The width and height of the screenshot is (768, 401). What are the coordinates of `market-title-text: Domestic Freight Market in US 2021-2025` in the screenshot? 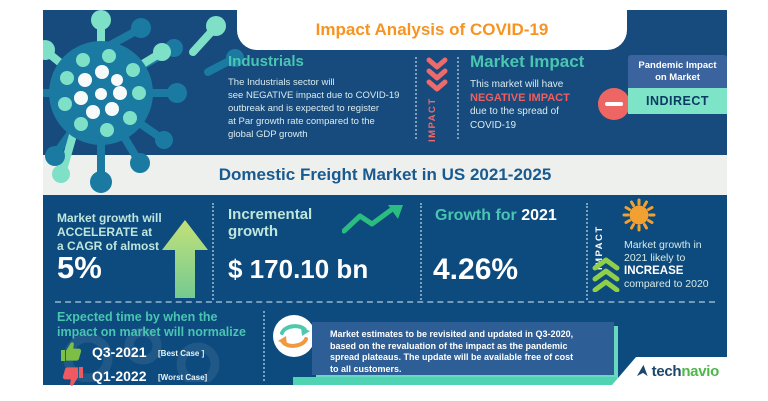 It's located at (385, 174).